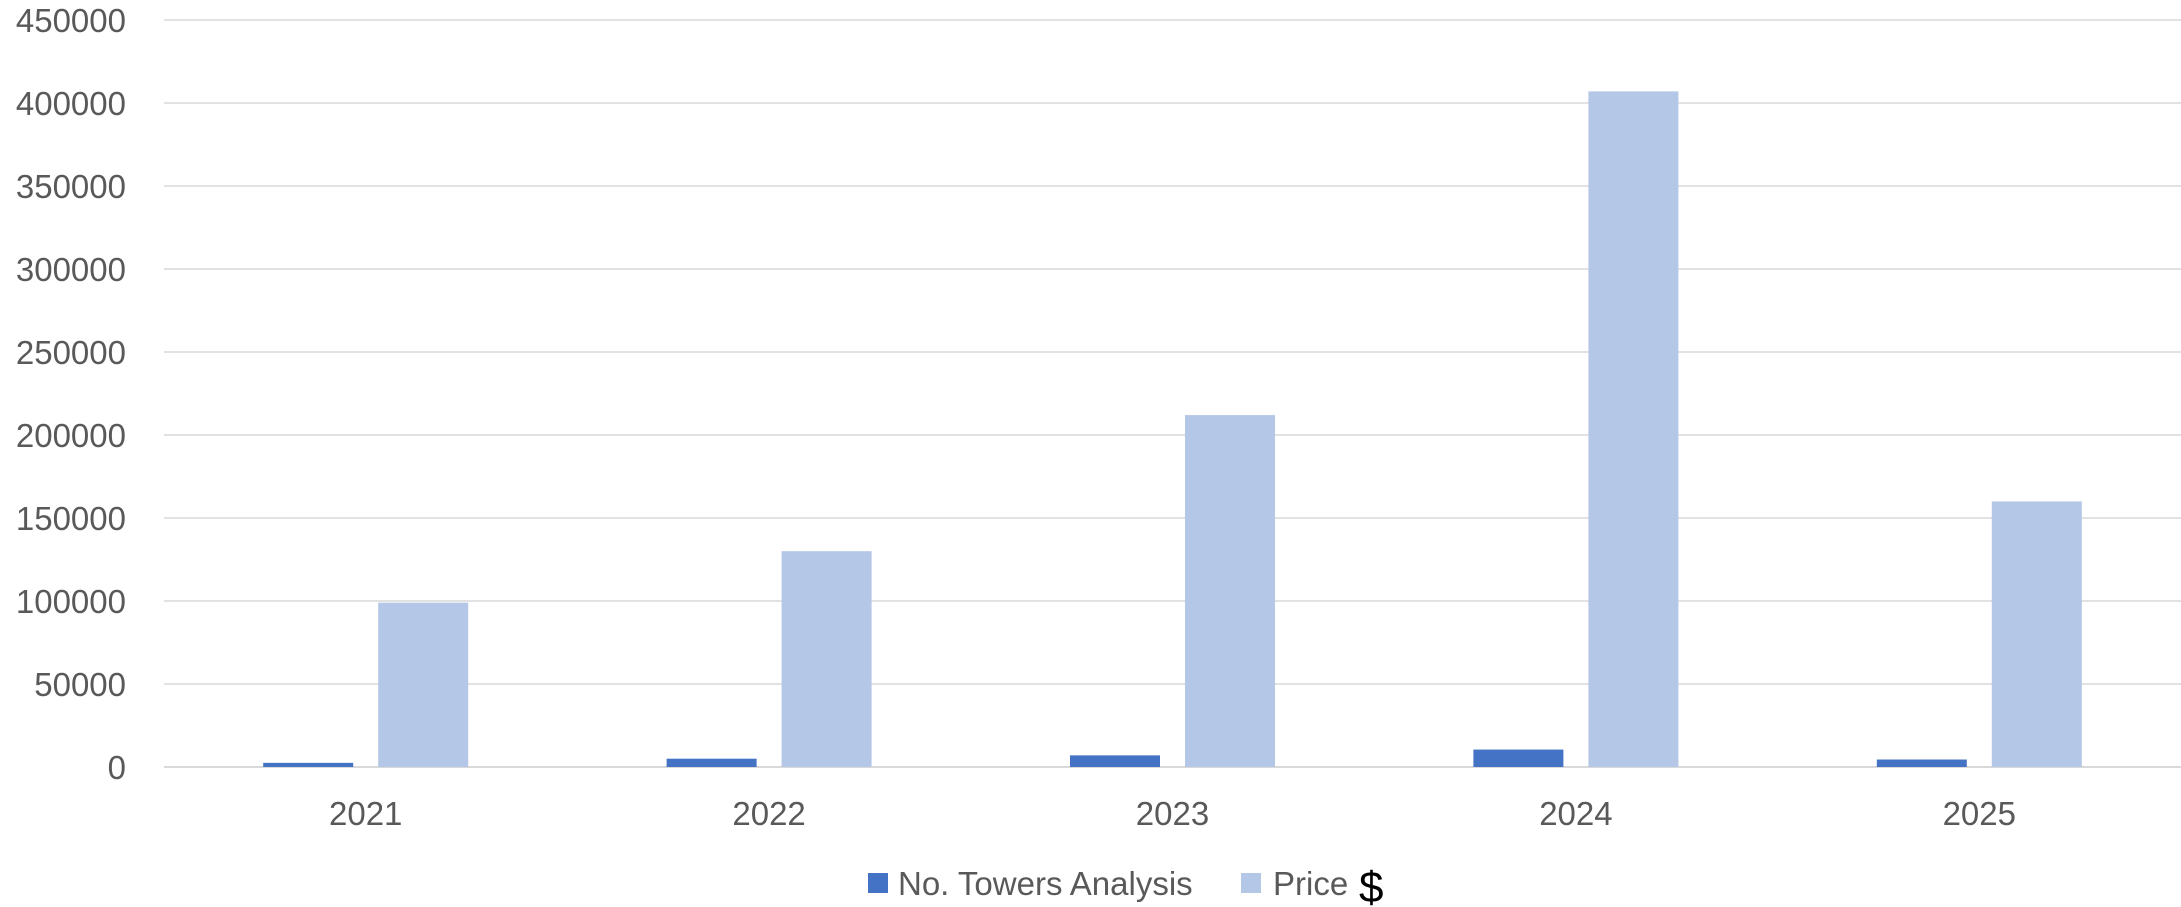  Describe the element at coordinates (71, 269) in the screenshot. I see `y-tick-label: 300000` at that location.